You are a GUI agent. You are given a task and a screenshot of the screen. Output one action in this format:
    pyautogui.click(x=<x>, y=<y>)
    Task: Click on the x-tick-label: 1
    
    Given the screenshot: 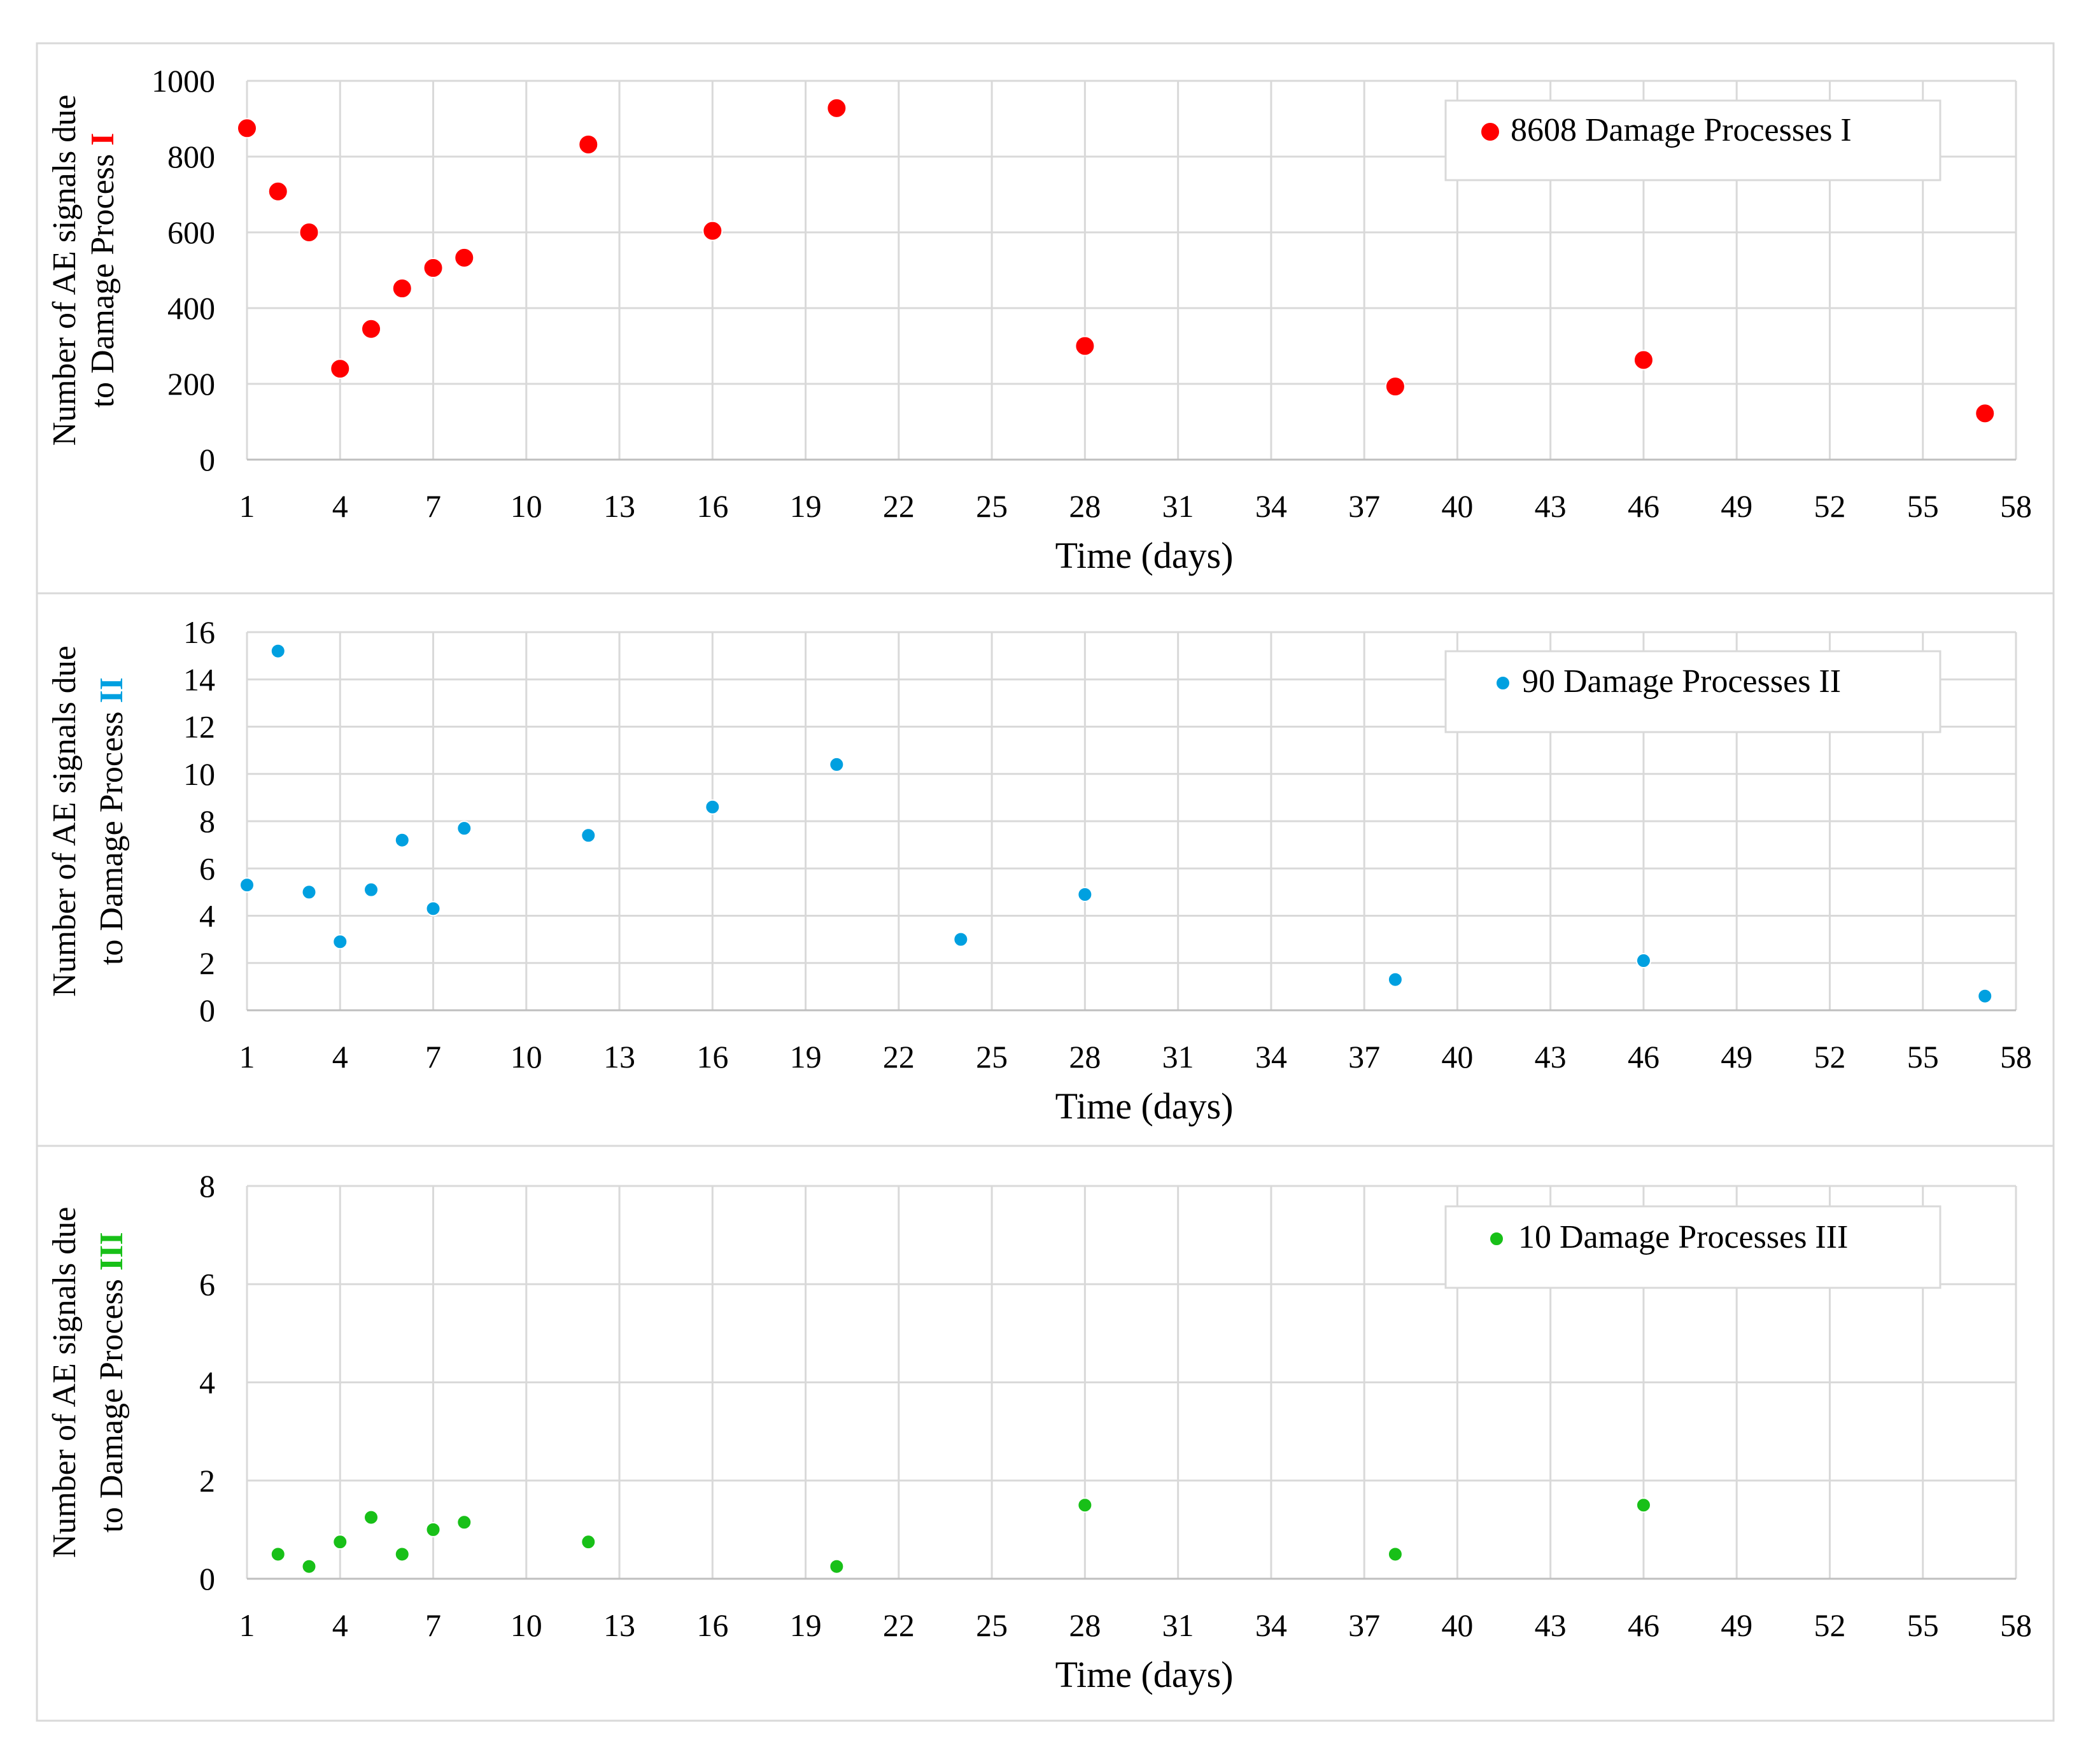 What is the action you would take?
    pyautogui.click(x=247, y=506)
    